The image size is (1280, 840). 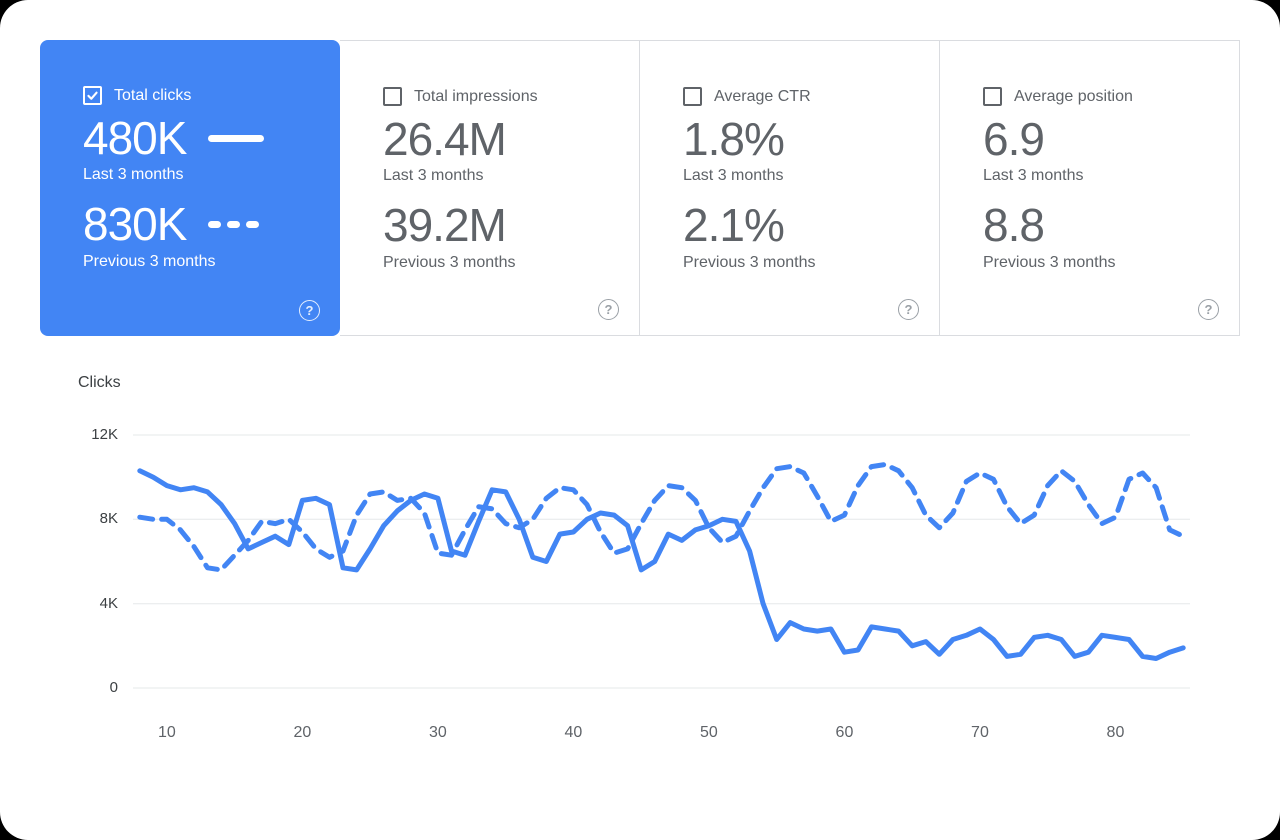 What do you see at coordinates (99, 382) in the screenshot?
I see `chart-title: Clicks` at bounding box center [99, 382].